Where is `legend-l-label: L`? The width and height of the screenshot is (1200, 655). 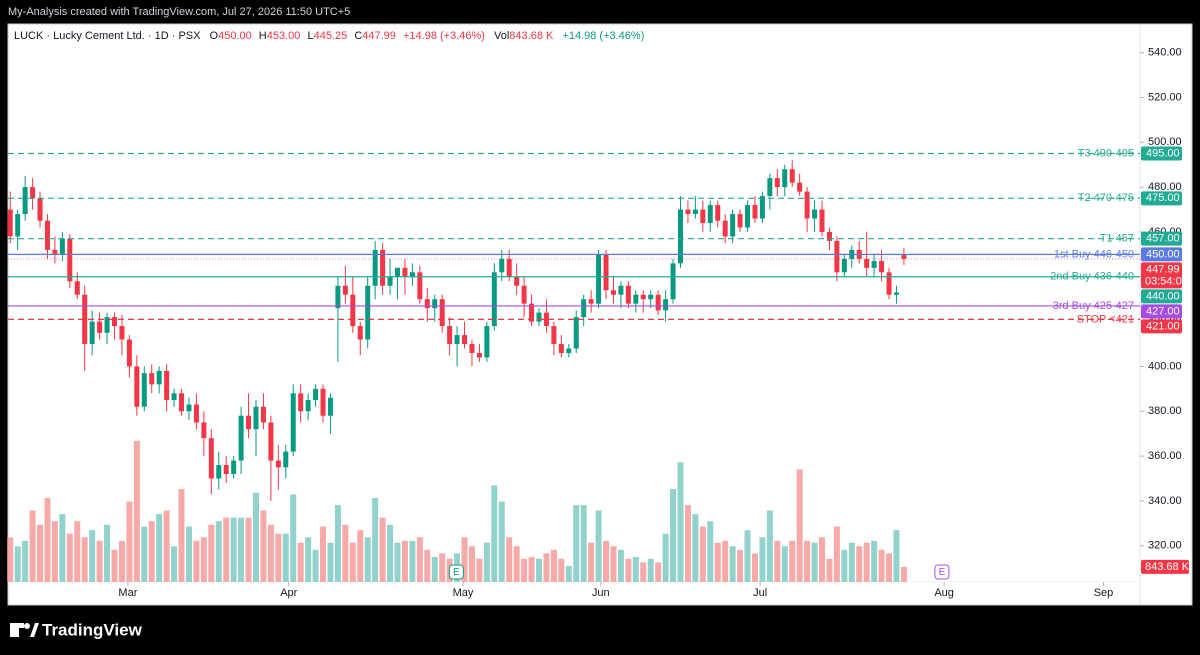 legend-l-label: L is located at coordinates (310, 36).